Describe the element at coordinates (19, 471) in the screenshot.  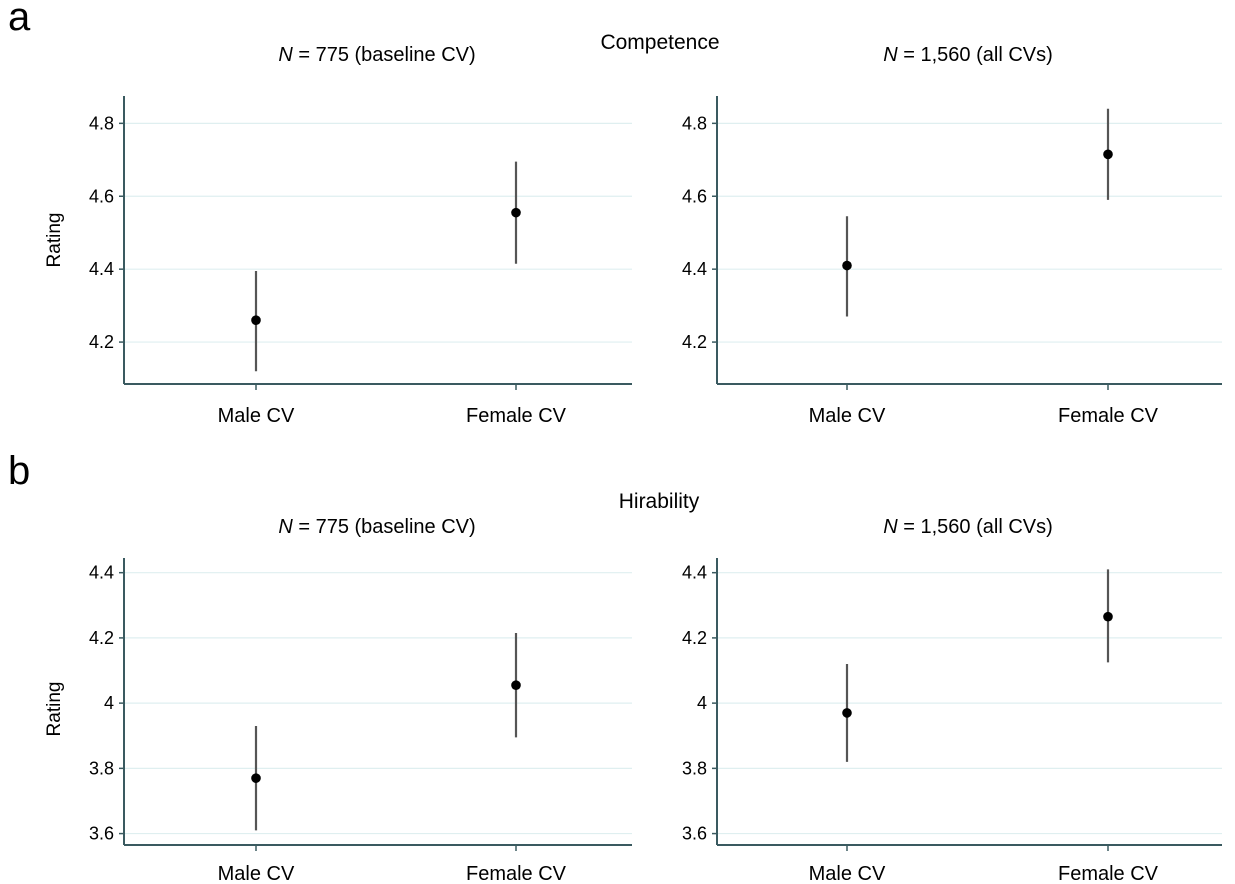
I see `panel-letter: b` at that location.